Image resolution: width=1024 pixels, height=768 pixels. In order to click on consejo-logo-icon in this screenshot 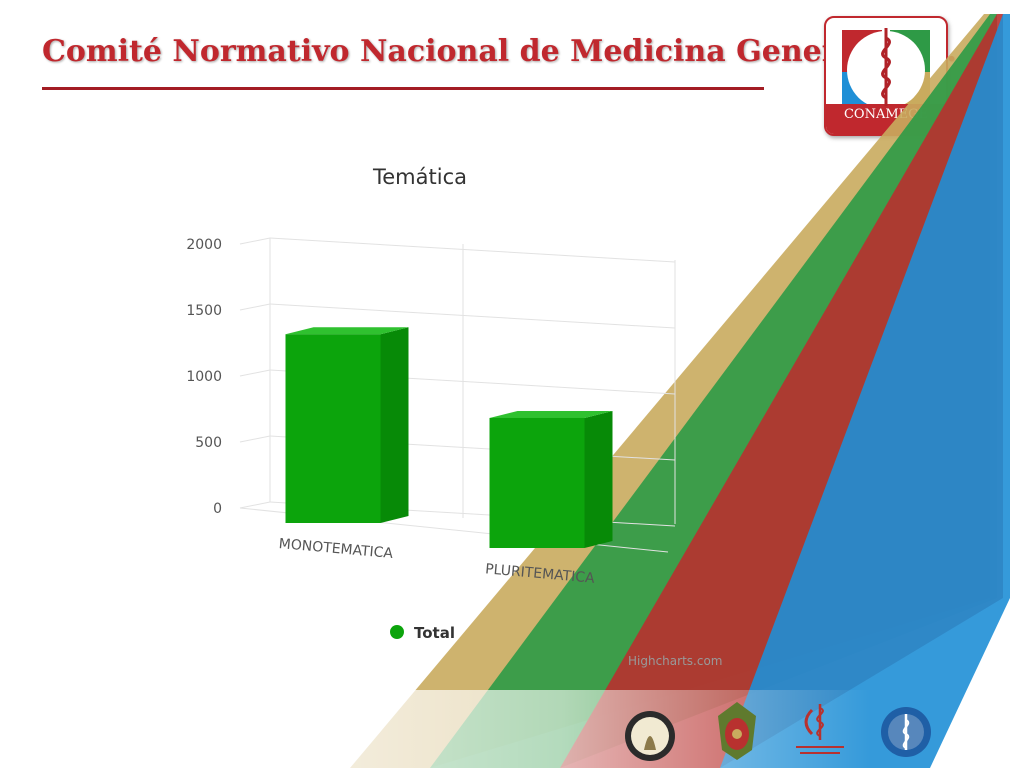, I will do `click(820, 729)`.